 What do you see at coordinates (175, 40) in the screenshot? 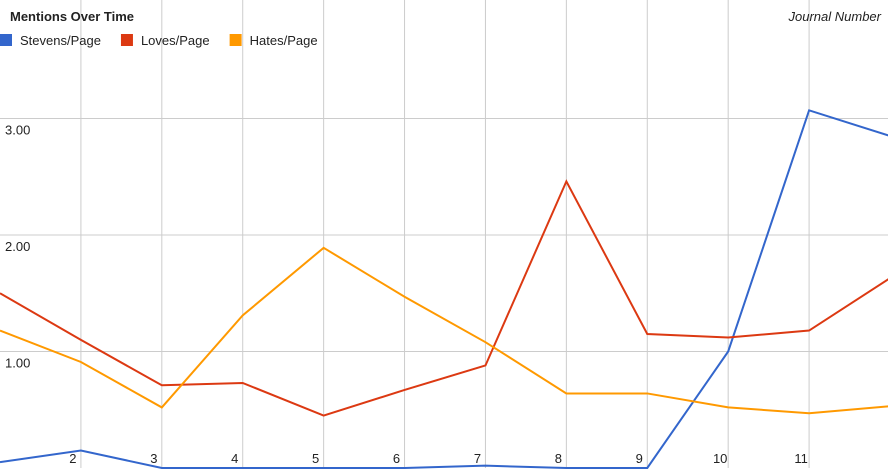
I see `legend-label: Loves/Page` at bounding box center [175, 40].